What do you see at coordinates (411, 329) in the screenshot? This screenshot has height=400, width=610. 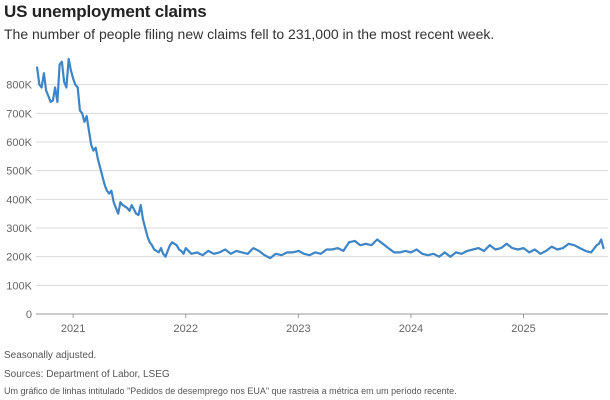 I see `x-tick-label: 2024` at bounding box center [411, 329].